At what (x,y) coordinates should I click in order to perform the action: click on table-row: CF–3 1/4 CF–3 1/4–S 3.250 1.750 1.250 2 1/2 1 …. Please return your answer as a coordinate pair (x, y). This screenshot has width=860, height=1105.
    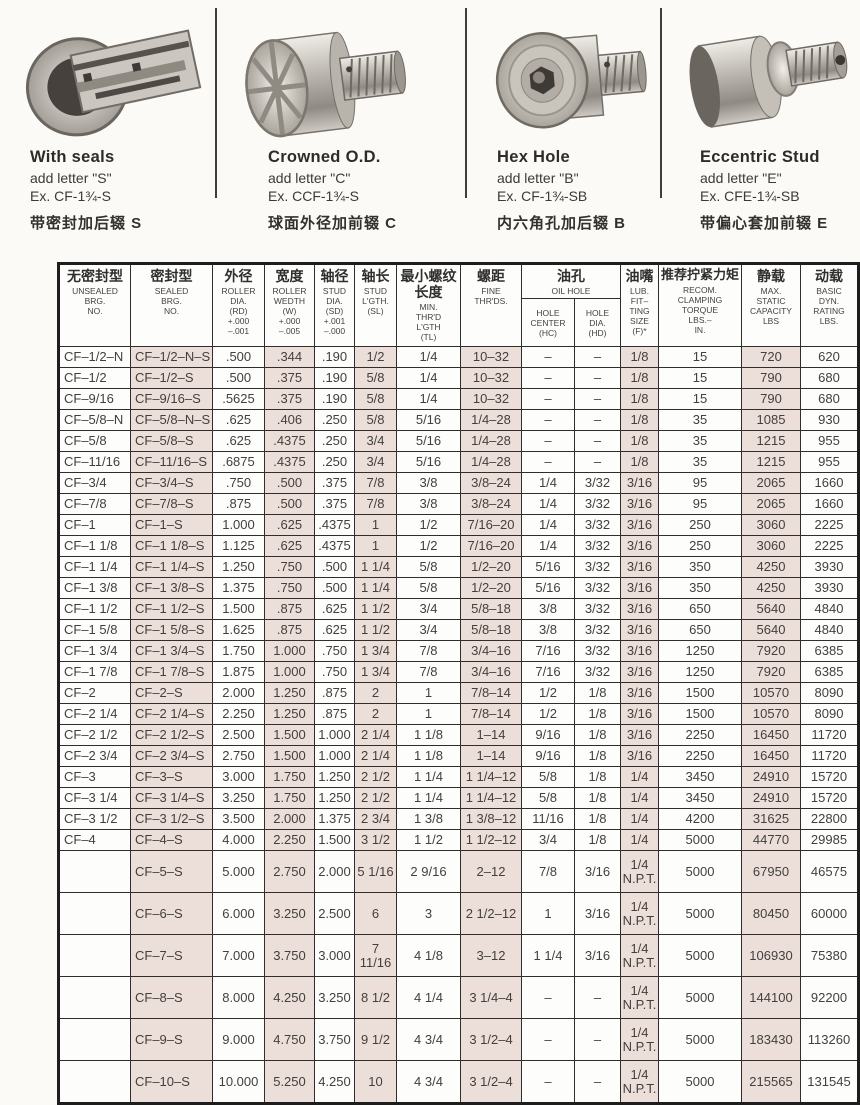
    Looking at the image, I should click on (458, 798).